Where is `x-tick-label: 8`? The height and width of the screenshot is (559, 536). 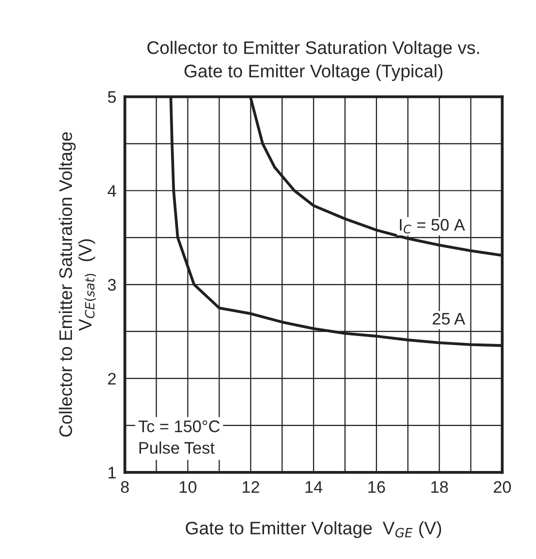 x-tick-label: 8 is located at coordinates (124, 487).